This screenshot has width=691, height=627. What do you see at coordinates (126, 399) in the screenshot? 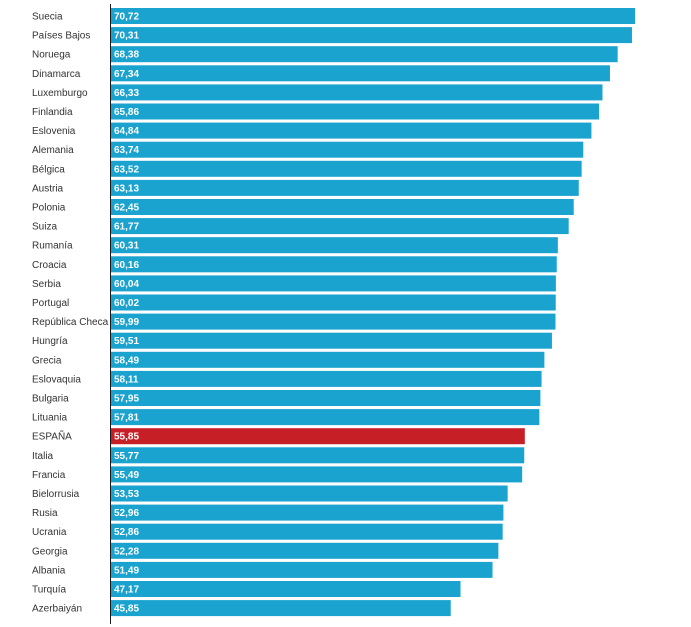
I see `value-label: 57,95` at bounding box center [126, 399].